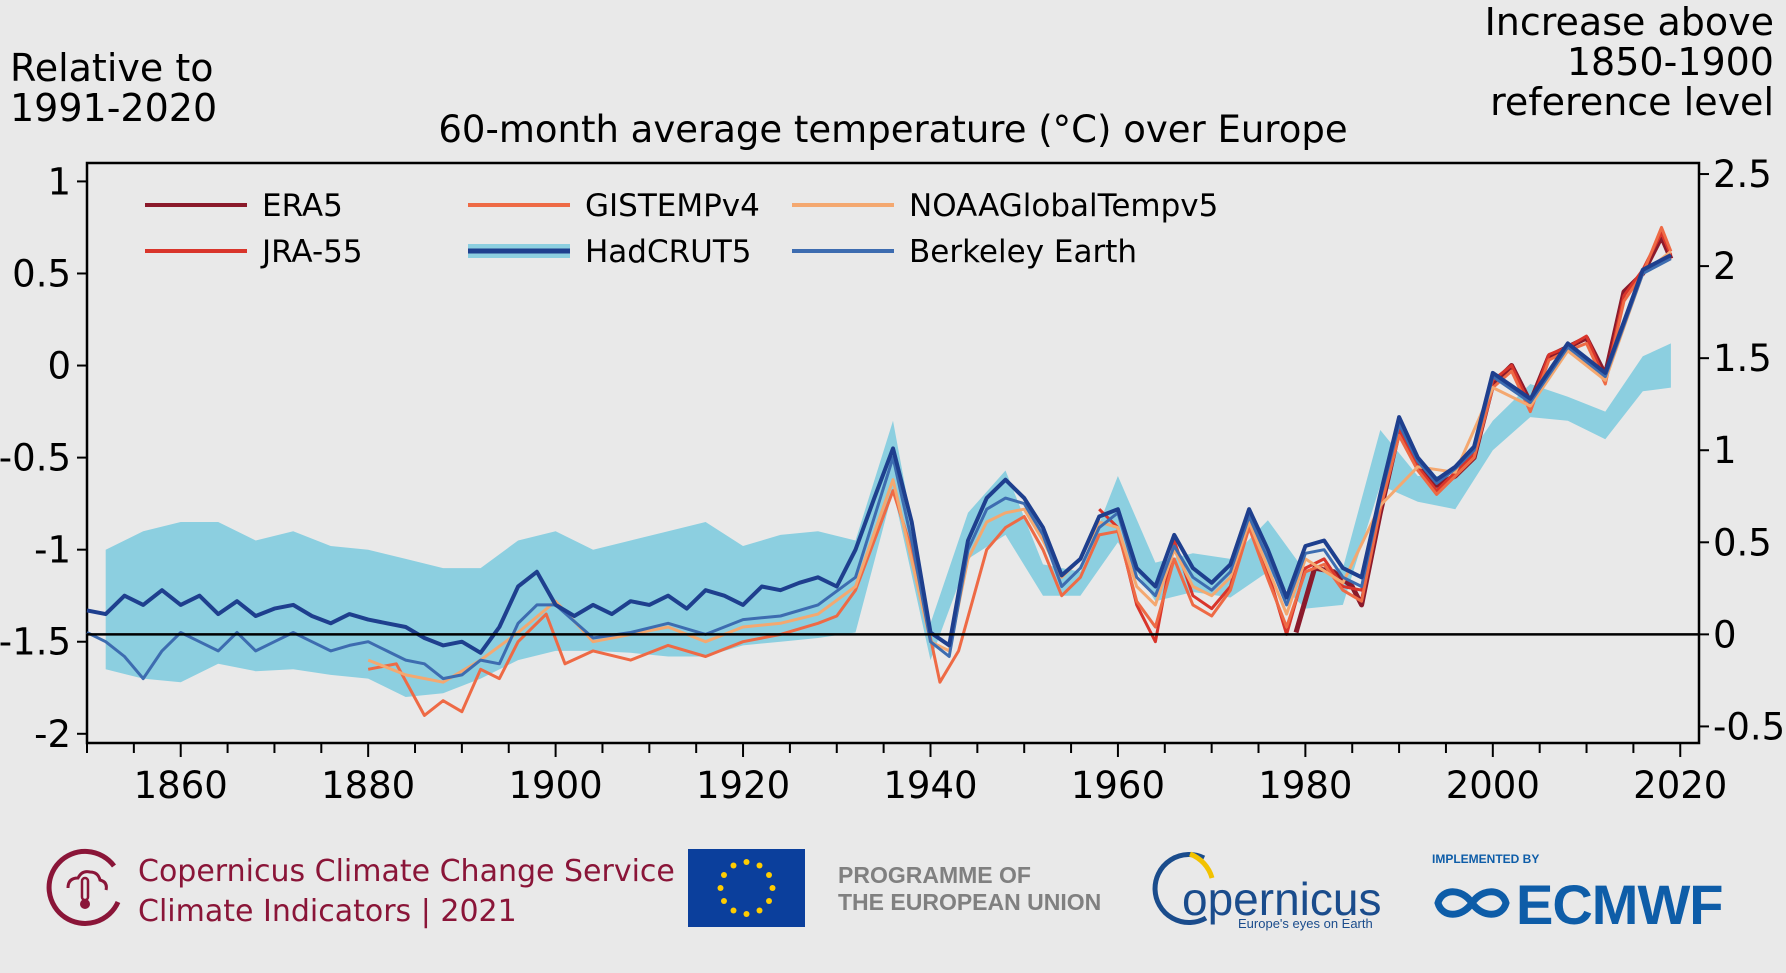 The image size is (1786, 973). I want to click on programme-line: PROGRAMME OF, so click(934, 875).